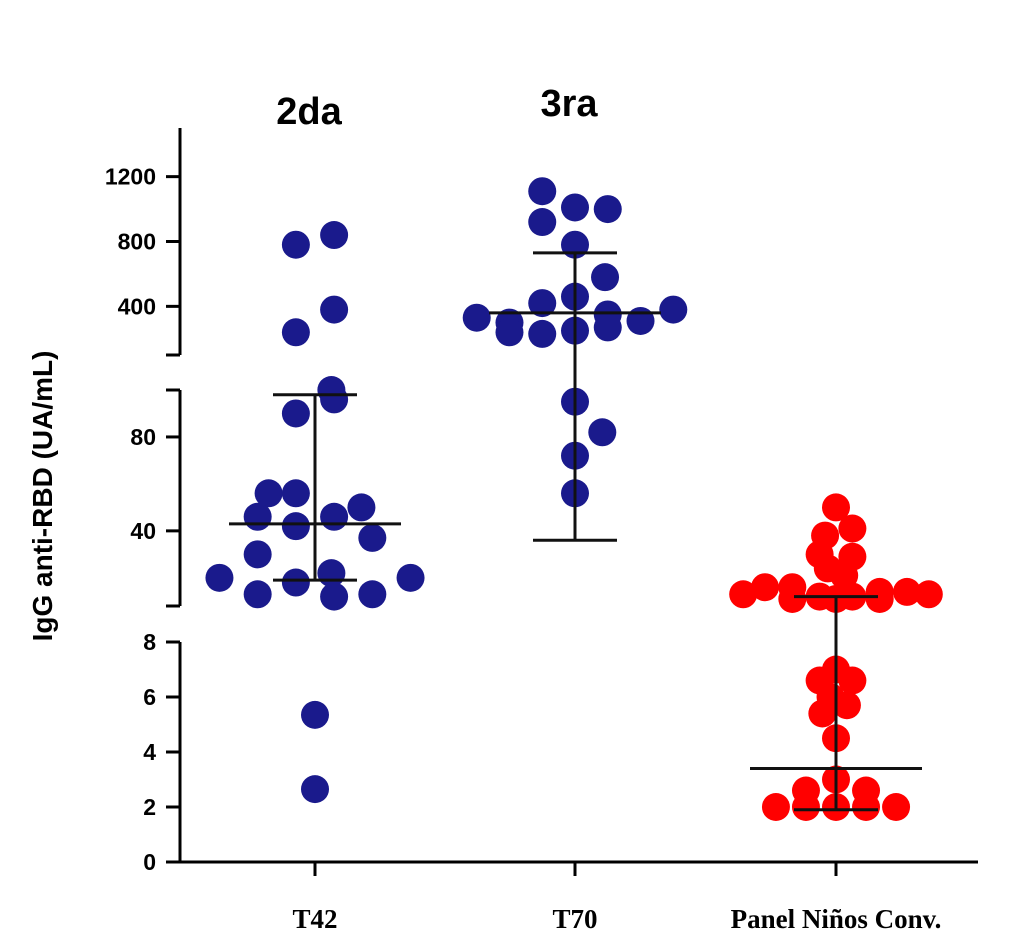  Describe the element at coordinates (309, 112) in the screenshot. I see `group-annotation: 2da` at that location.